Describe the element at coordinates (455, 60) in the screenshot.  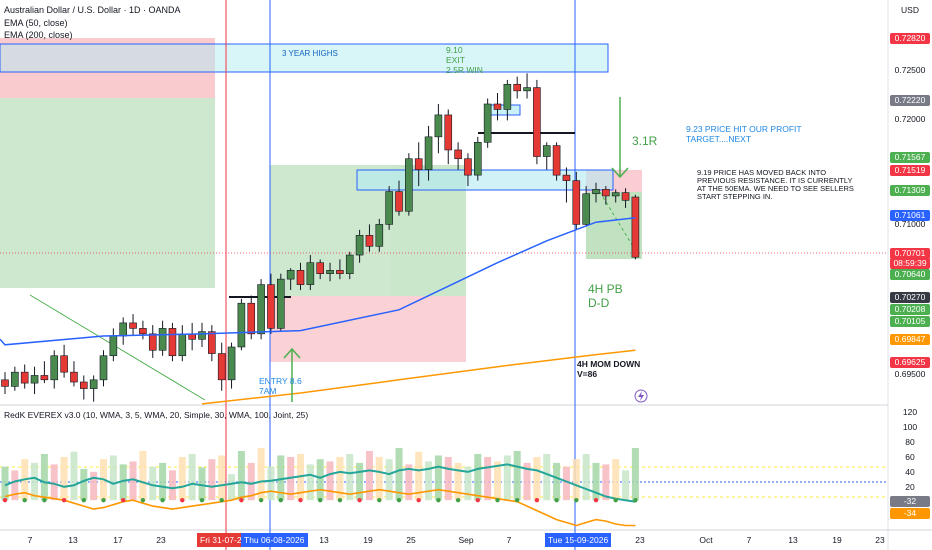
I see `exit-label-text: EXIT` at that location.